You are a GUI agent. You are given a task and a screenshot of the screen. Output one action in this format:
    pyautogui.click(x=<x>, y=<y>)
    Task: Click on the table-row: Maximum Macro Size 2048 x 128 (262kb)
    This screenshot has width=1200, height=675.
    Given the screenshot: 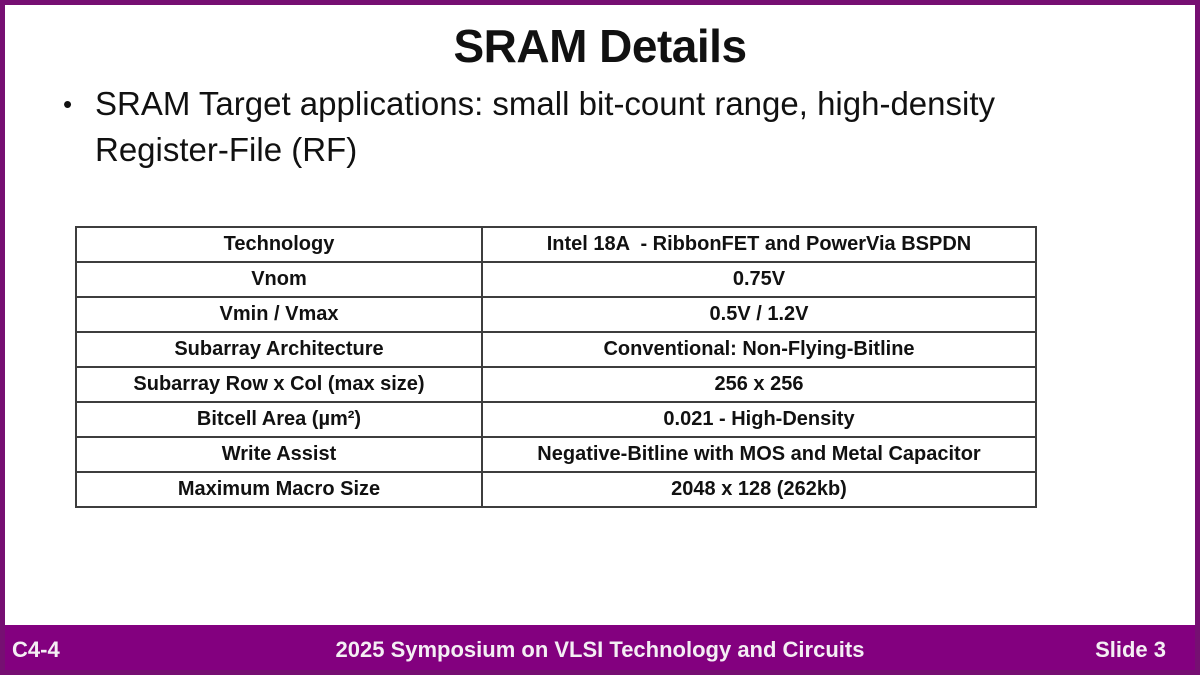 What is the action you would take?
    pyautogui.click(x=556, y=489)
    